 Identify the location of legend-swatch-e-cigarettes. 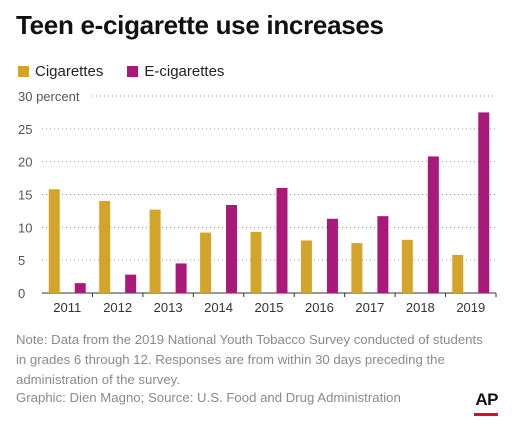
(133, 71).